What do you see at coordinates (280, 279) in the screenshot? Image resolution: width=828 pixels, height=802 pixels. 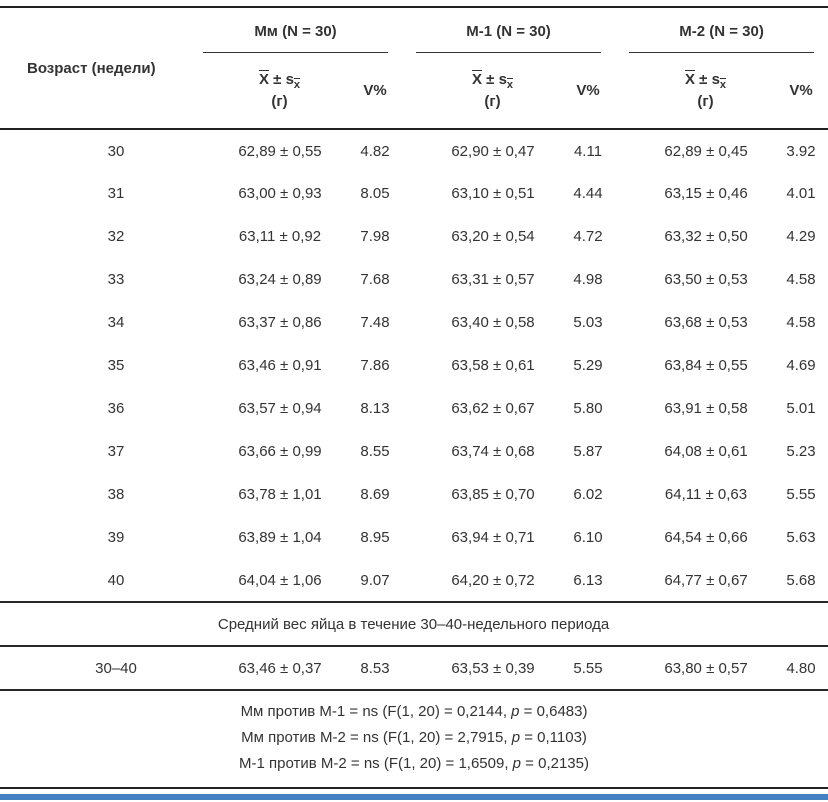 I see `mean-value-cell: 63,24 ± 0,89` at bounding box center [280, 279].